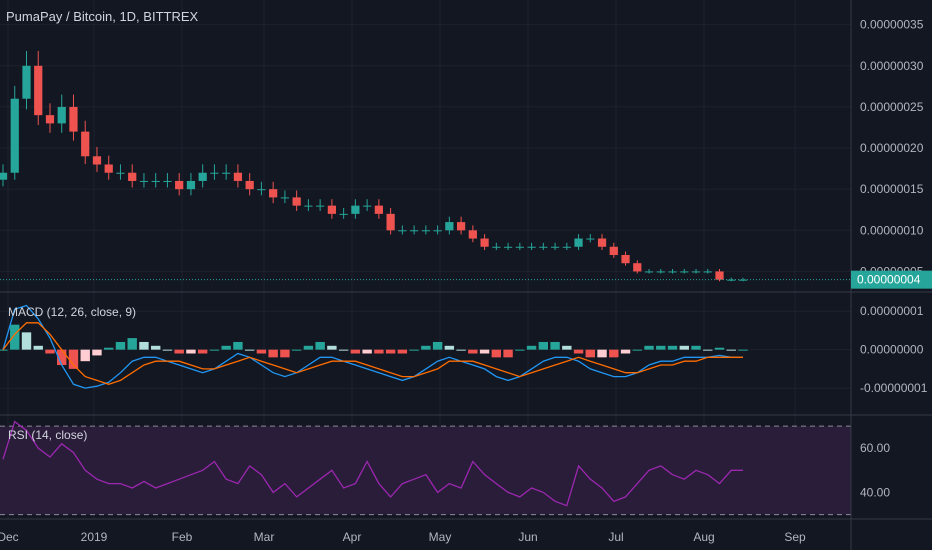 This screenshot has width=932, height=550. Describe the element at coordinates (892, 25) in the screenshot. I see `y-tick-label-price: 0.00000035` at that location.